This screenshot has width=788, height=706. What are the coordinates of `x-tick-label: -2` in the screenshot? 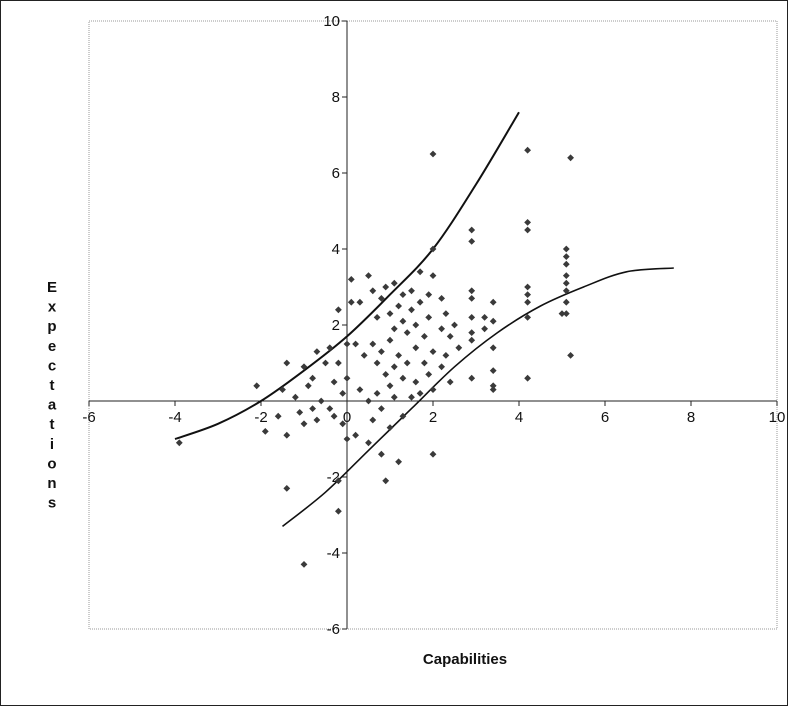 It's located at (260, 417).